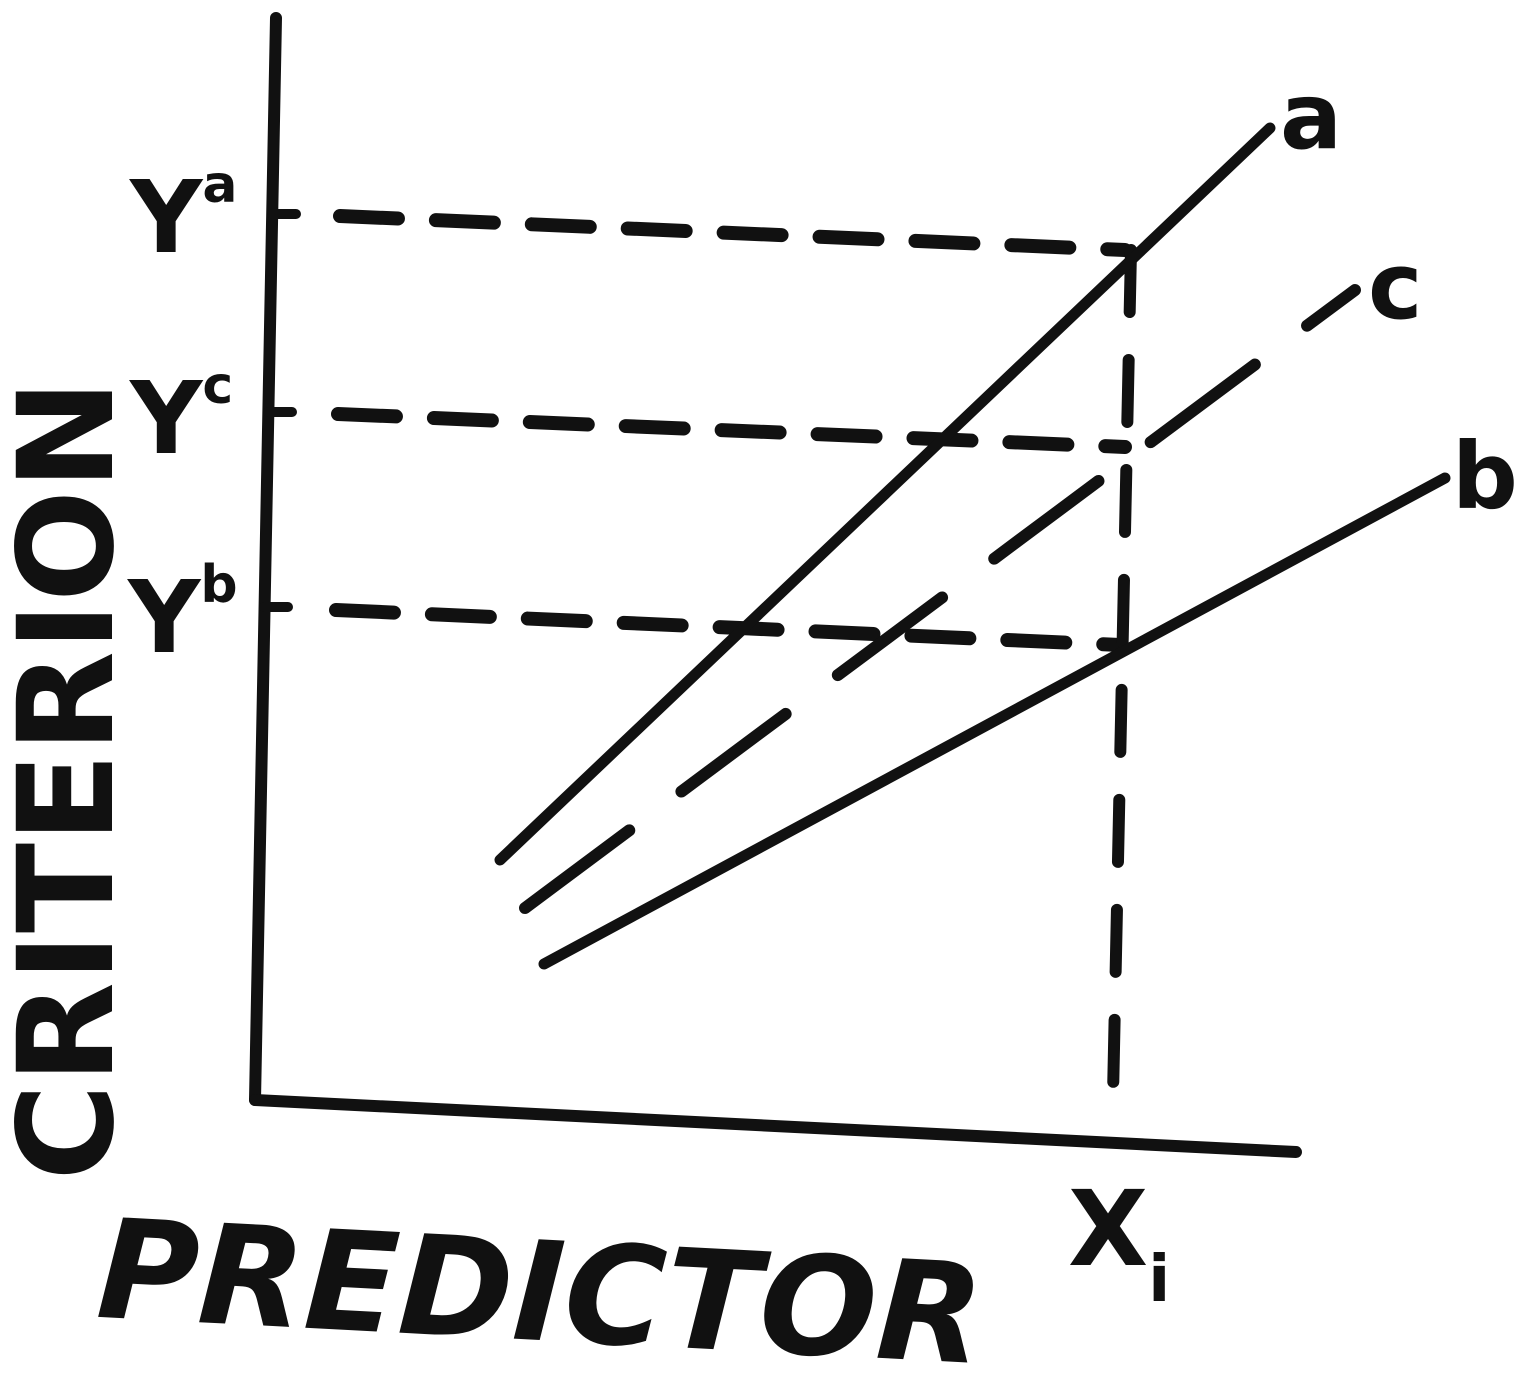  I want to click on x-tick-label-base: X, so click(1108, 1229).